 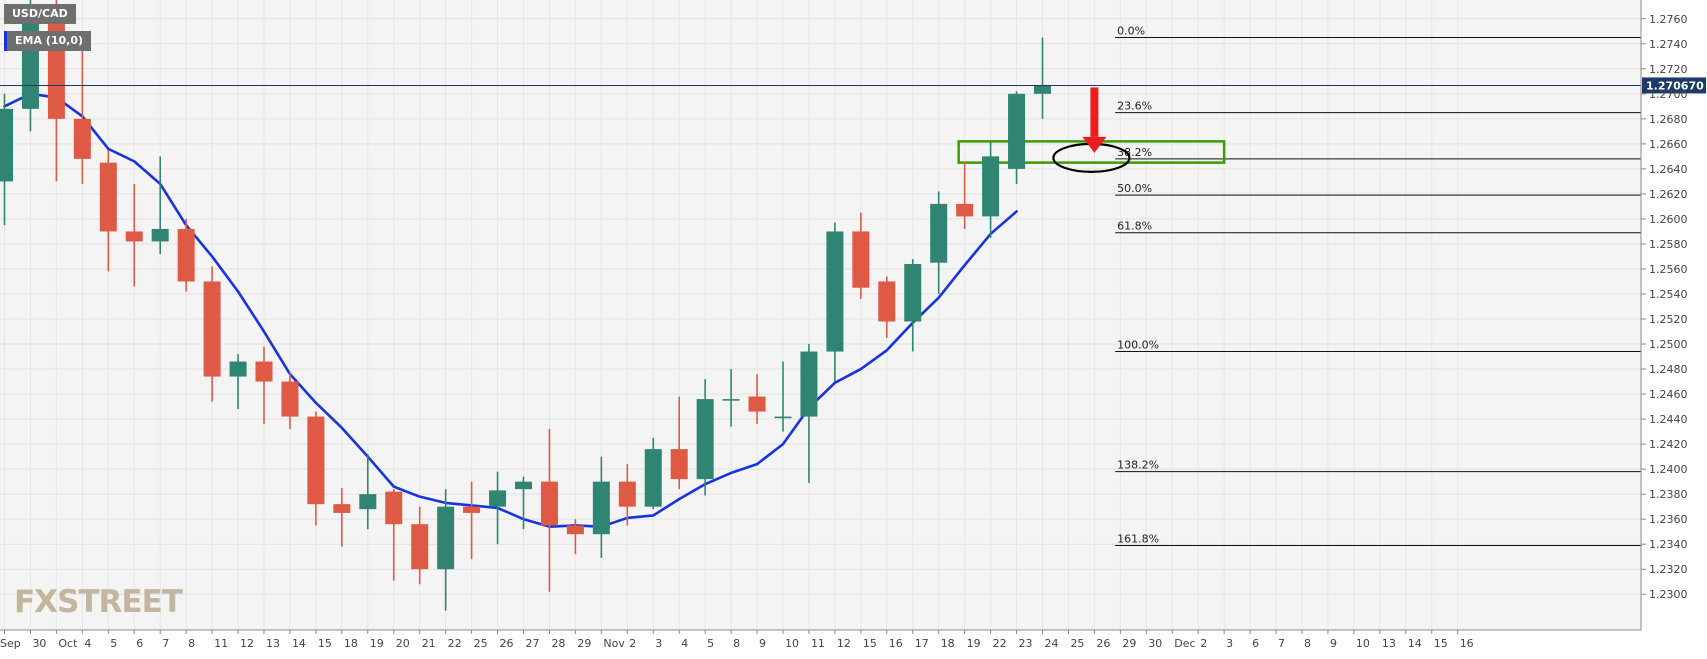 What do you see at coordinates (68, 643) in the screenshot?
I see `x-tick-label: Oct` at bounding box center [68, 643].